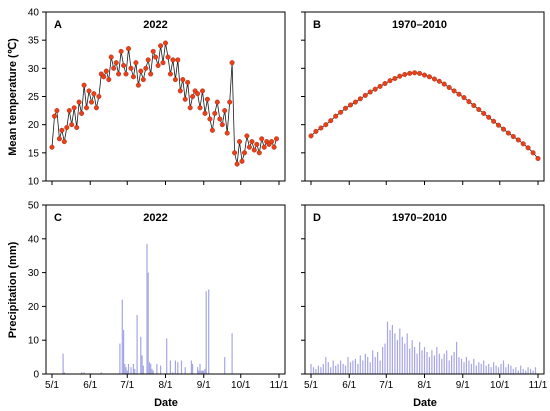 Image resolution: width=550 pixels, height=411 pixels. What do you see at coordinates (317, 25) in the screenshot?
I see `panel-letter: B` at bounding box center [317, 25].